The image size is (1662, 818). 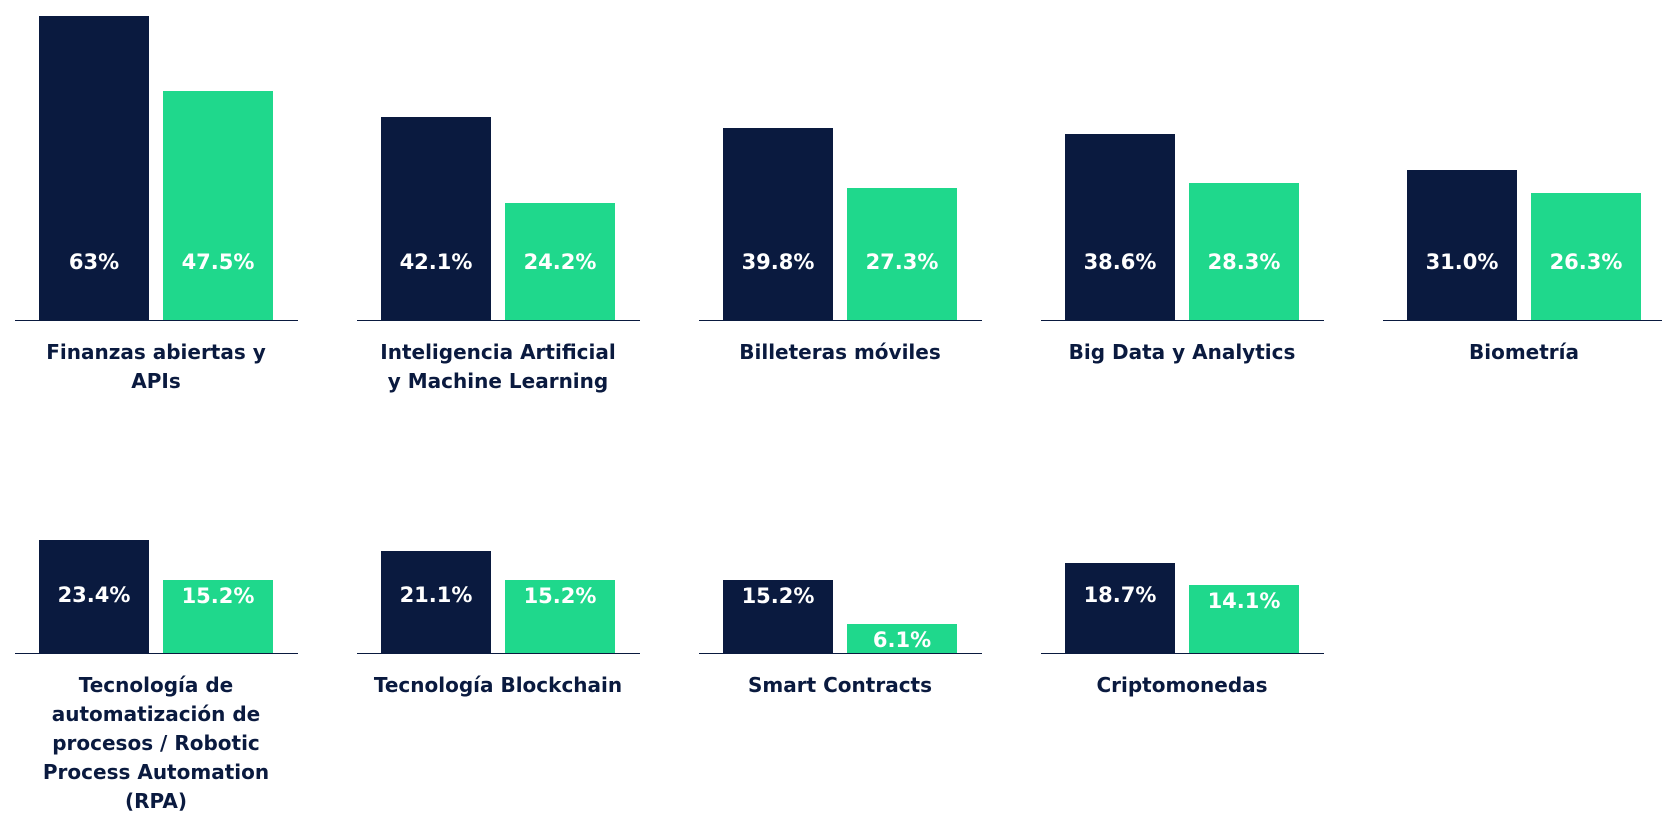 What do you see at coordinates (1120, 262) in the screenshot?
I see `value-label: 38.6%` at bounding box center [1120, 262].